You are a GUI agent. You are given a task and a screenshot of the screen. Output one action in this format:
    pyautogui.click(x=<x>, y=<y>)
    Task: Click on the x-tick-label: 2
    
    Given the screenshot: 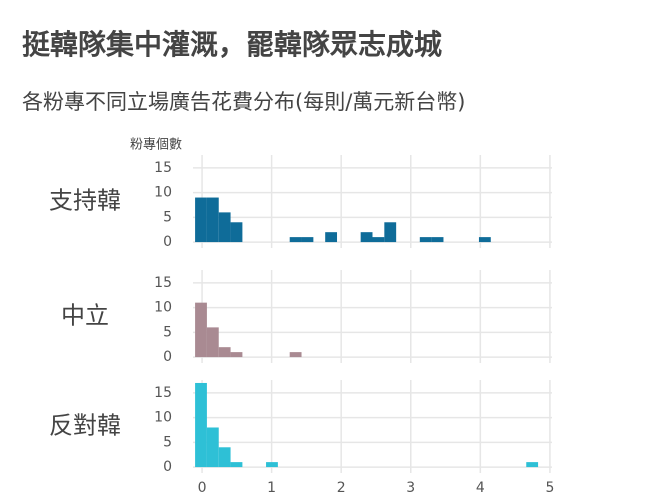 What is the action you would take?
    pyautogui.click(x=341, y=488)
    